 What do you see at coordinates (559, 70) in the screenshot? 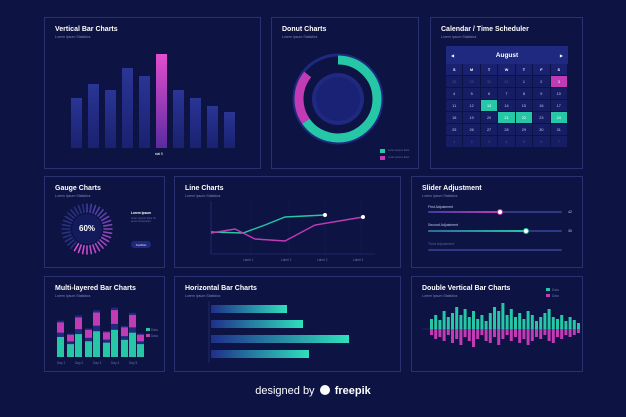
I see `calendar-weekday: S` at bounding box center [559, 70].